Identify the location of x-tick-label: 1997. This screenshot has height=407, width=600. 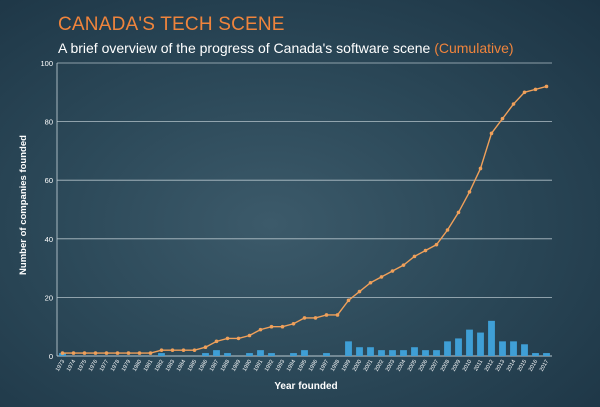
(324, 366).